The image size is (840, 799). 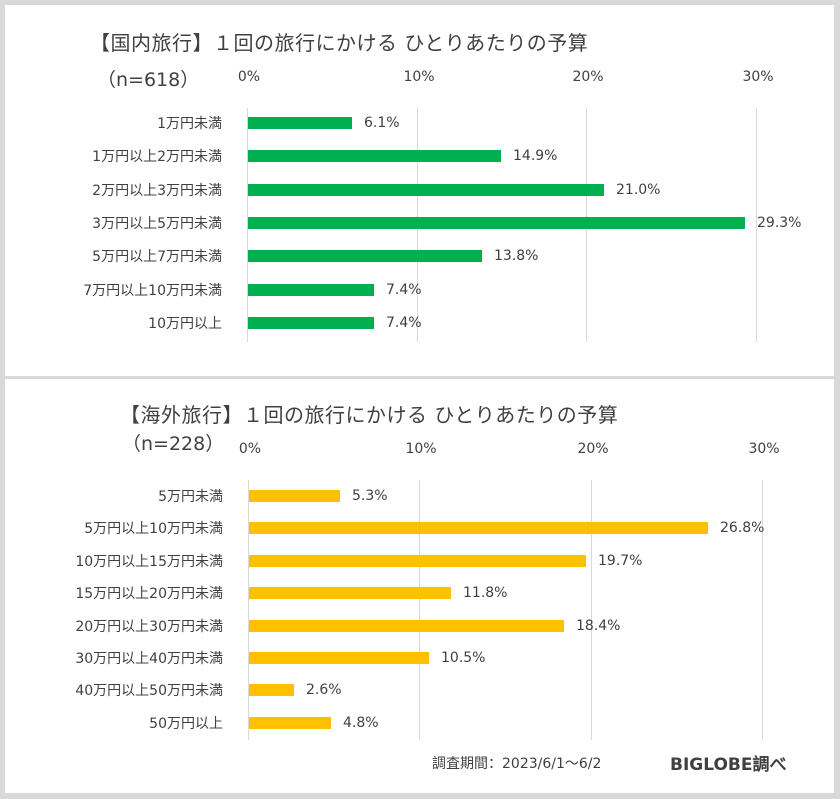 What do you see at coordinates (742, 528) in the screenshot?
I see `data-label: 26.8%` at bounding box center [742, 528].